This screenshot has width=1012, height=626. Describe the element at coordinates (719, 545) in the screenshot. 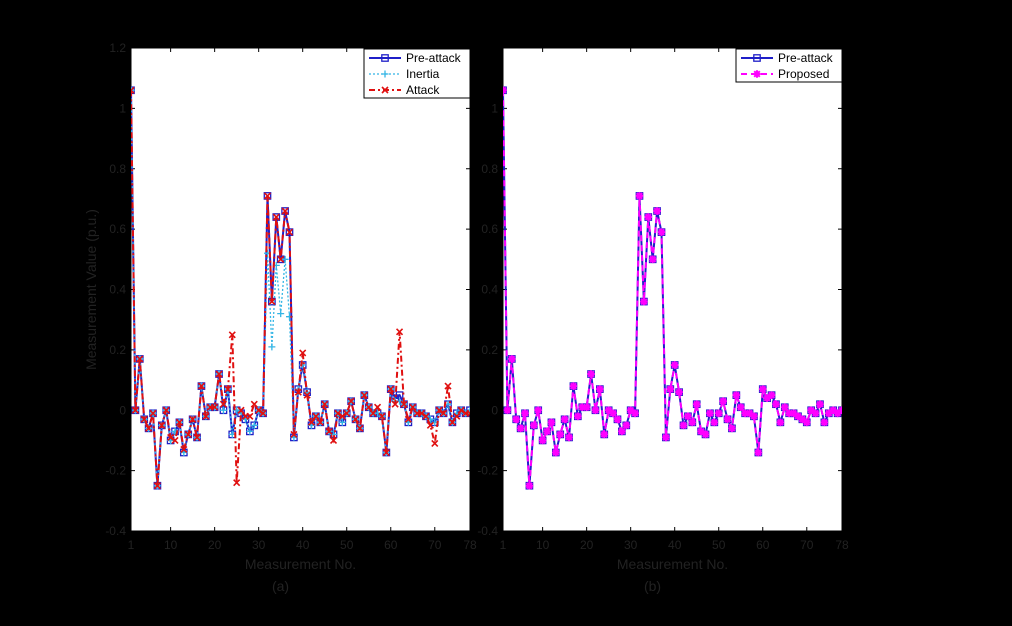

I see `x-tick-label: 50` at that location.